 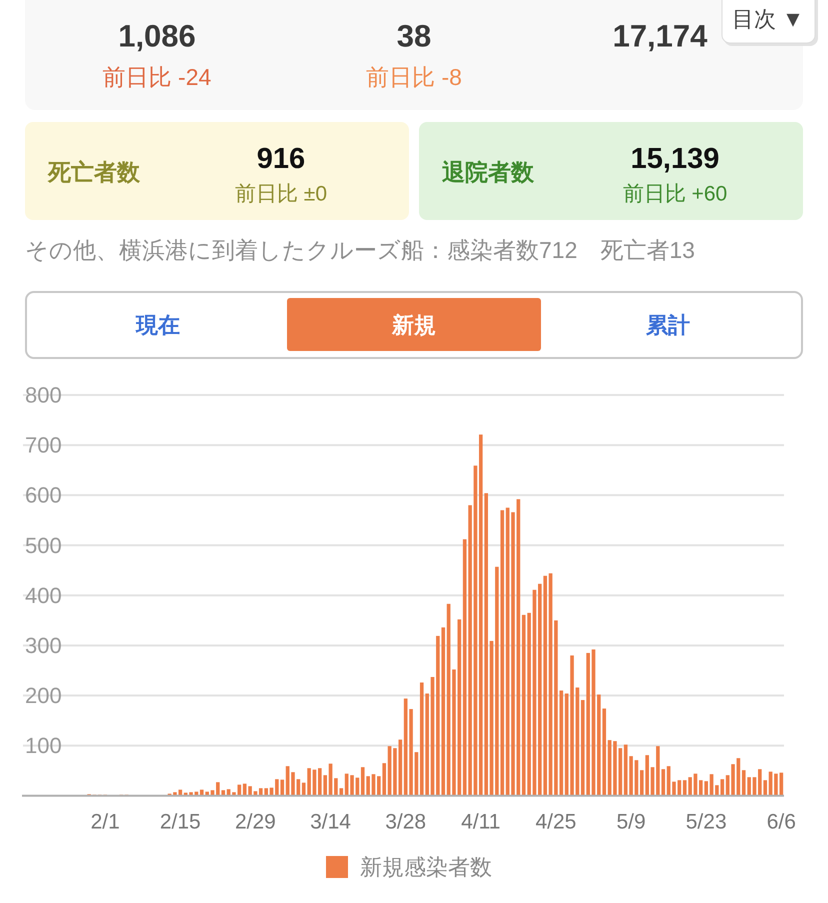 What do you see at coordinates (405, 822) in the screenshot?
I see `x-tick-label: 3/28` at bounding box center [405, 822].